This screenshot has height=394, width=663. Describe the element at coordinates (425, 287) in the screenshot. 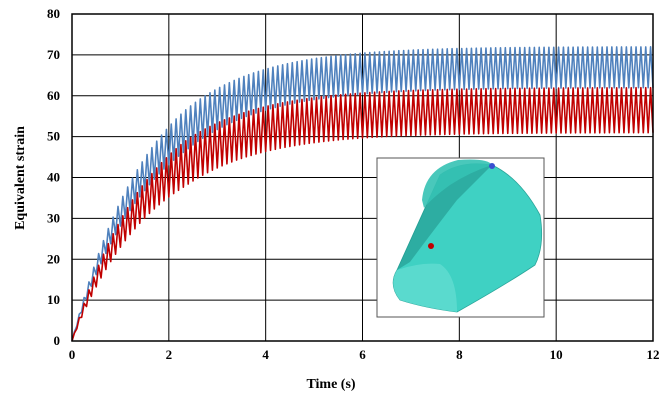

I see `inset-bottom-face` at that location.